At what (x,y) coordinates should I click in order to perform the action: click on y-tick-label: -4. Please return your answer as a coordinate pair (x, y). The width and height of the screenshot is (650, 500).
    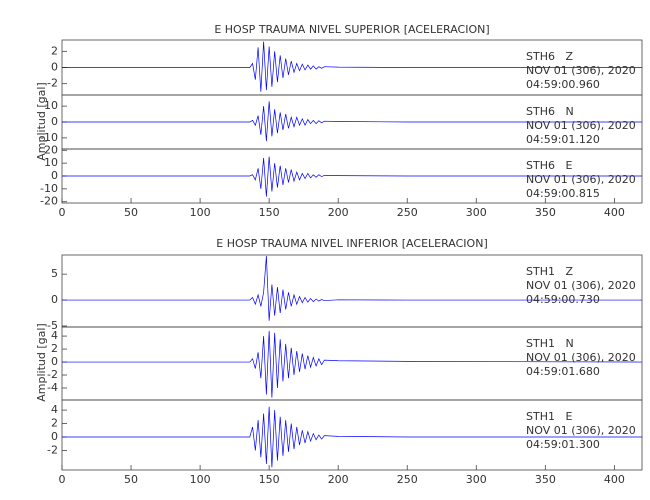
    Looking at the image, I should click on (52, 387).